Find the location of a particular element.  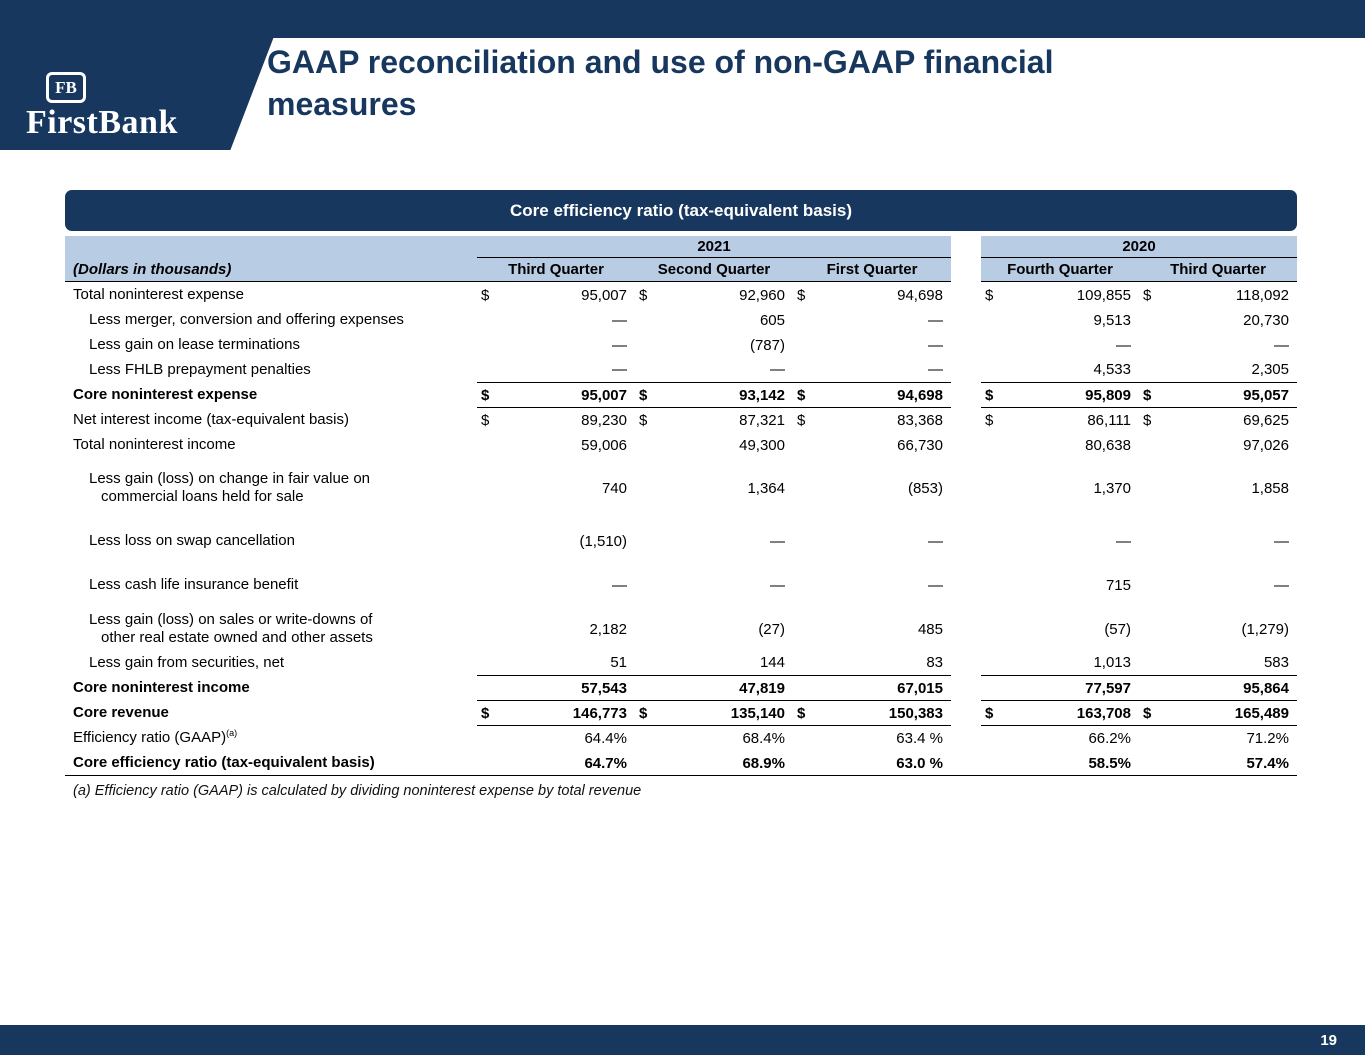

cell-value: 95,864 is located at coordinates (1231, 688).